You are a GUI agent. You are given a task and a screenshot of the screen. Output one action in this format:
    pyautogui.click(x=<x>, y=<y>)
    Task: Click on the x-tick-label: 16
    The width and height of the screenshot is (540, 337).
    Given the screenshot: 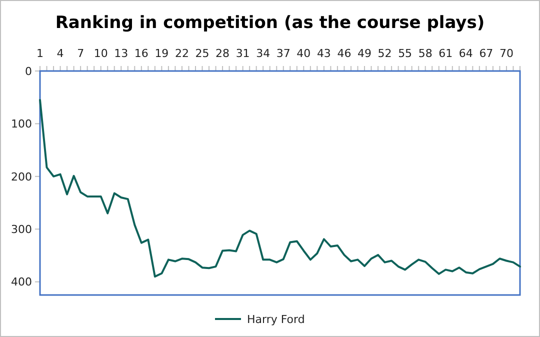 What is the action you would take?
    pyautogui.click(x=141, y=53)
    